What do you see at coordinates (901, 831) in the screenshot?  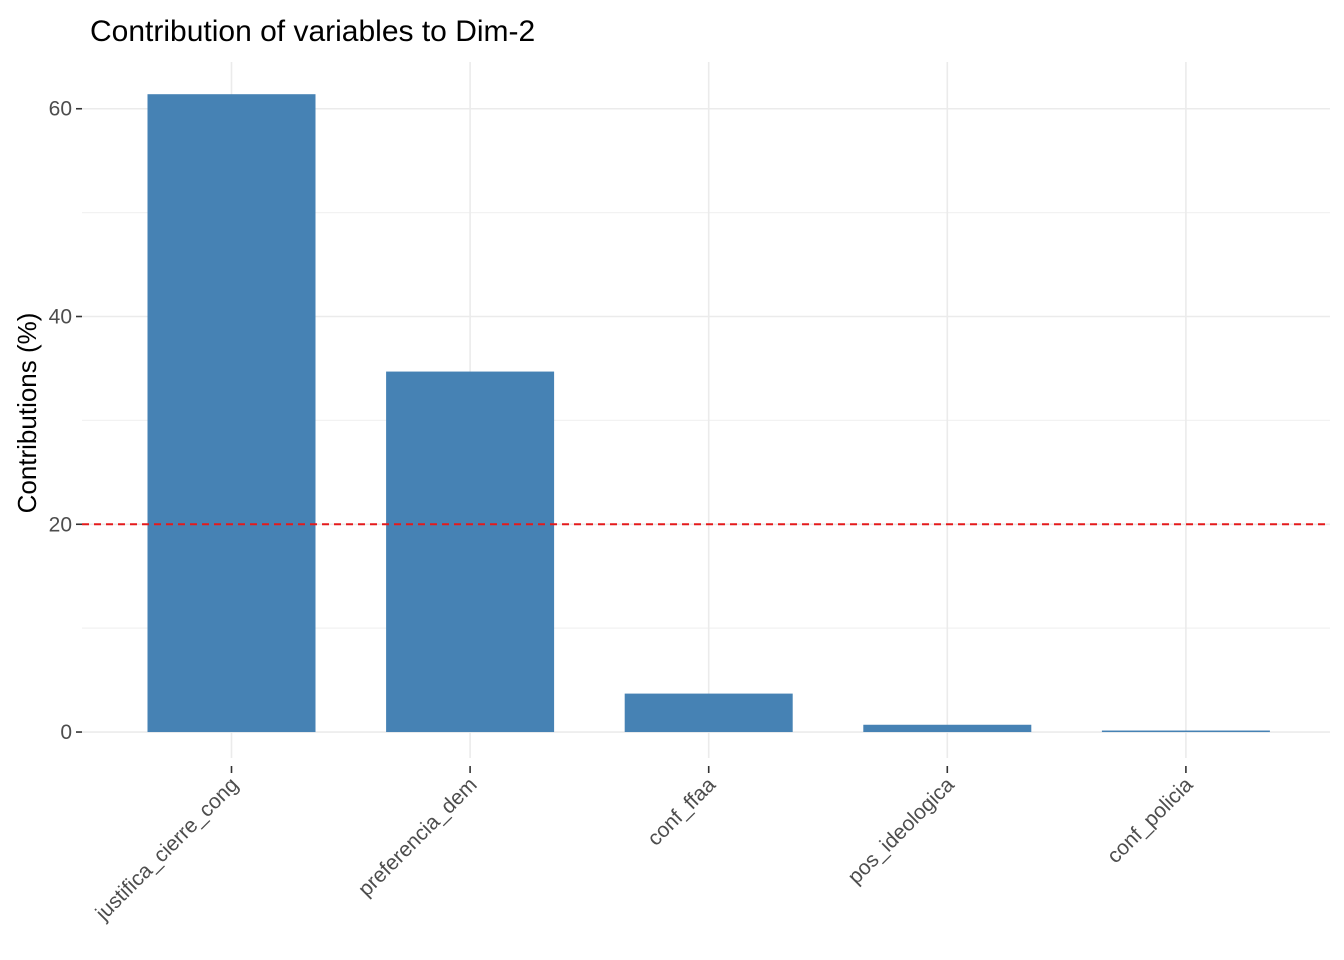 I see `x-tick-label: pos_ideologica` at bounding box center [901, 831].